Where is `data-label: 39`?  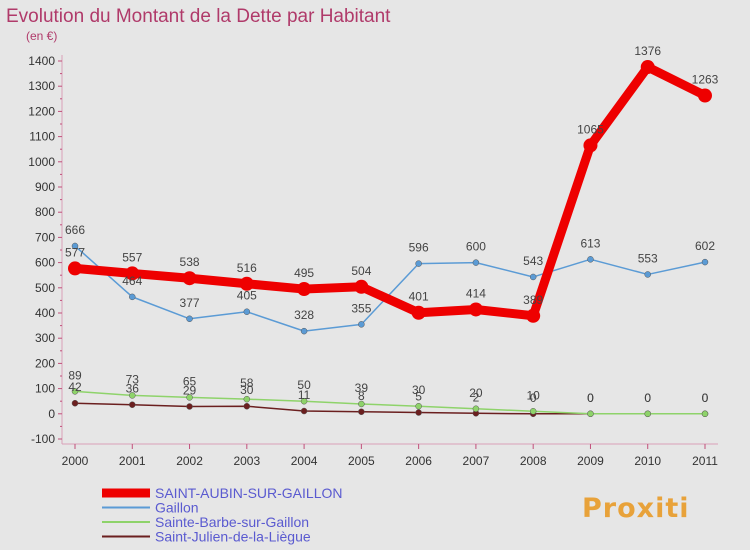 data-label: 39 is located at coordinates (362, 388).